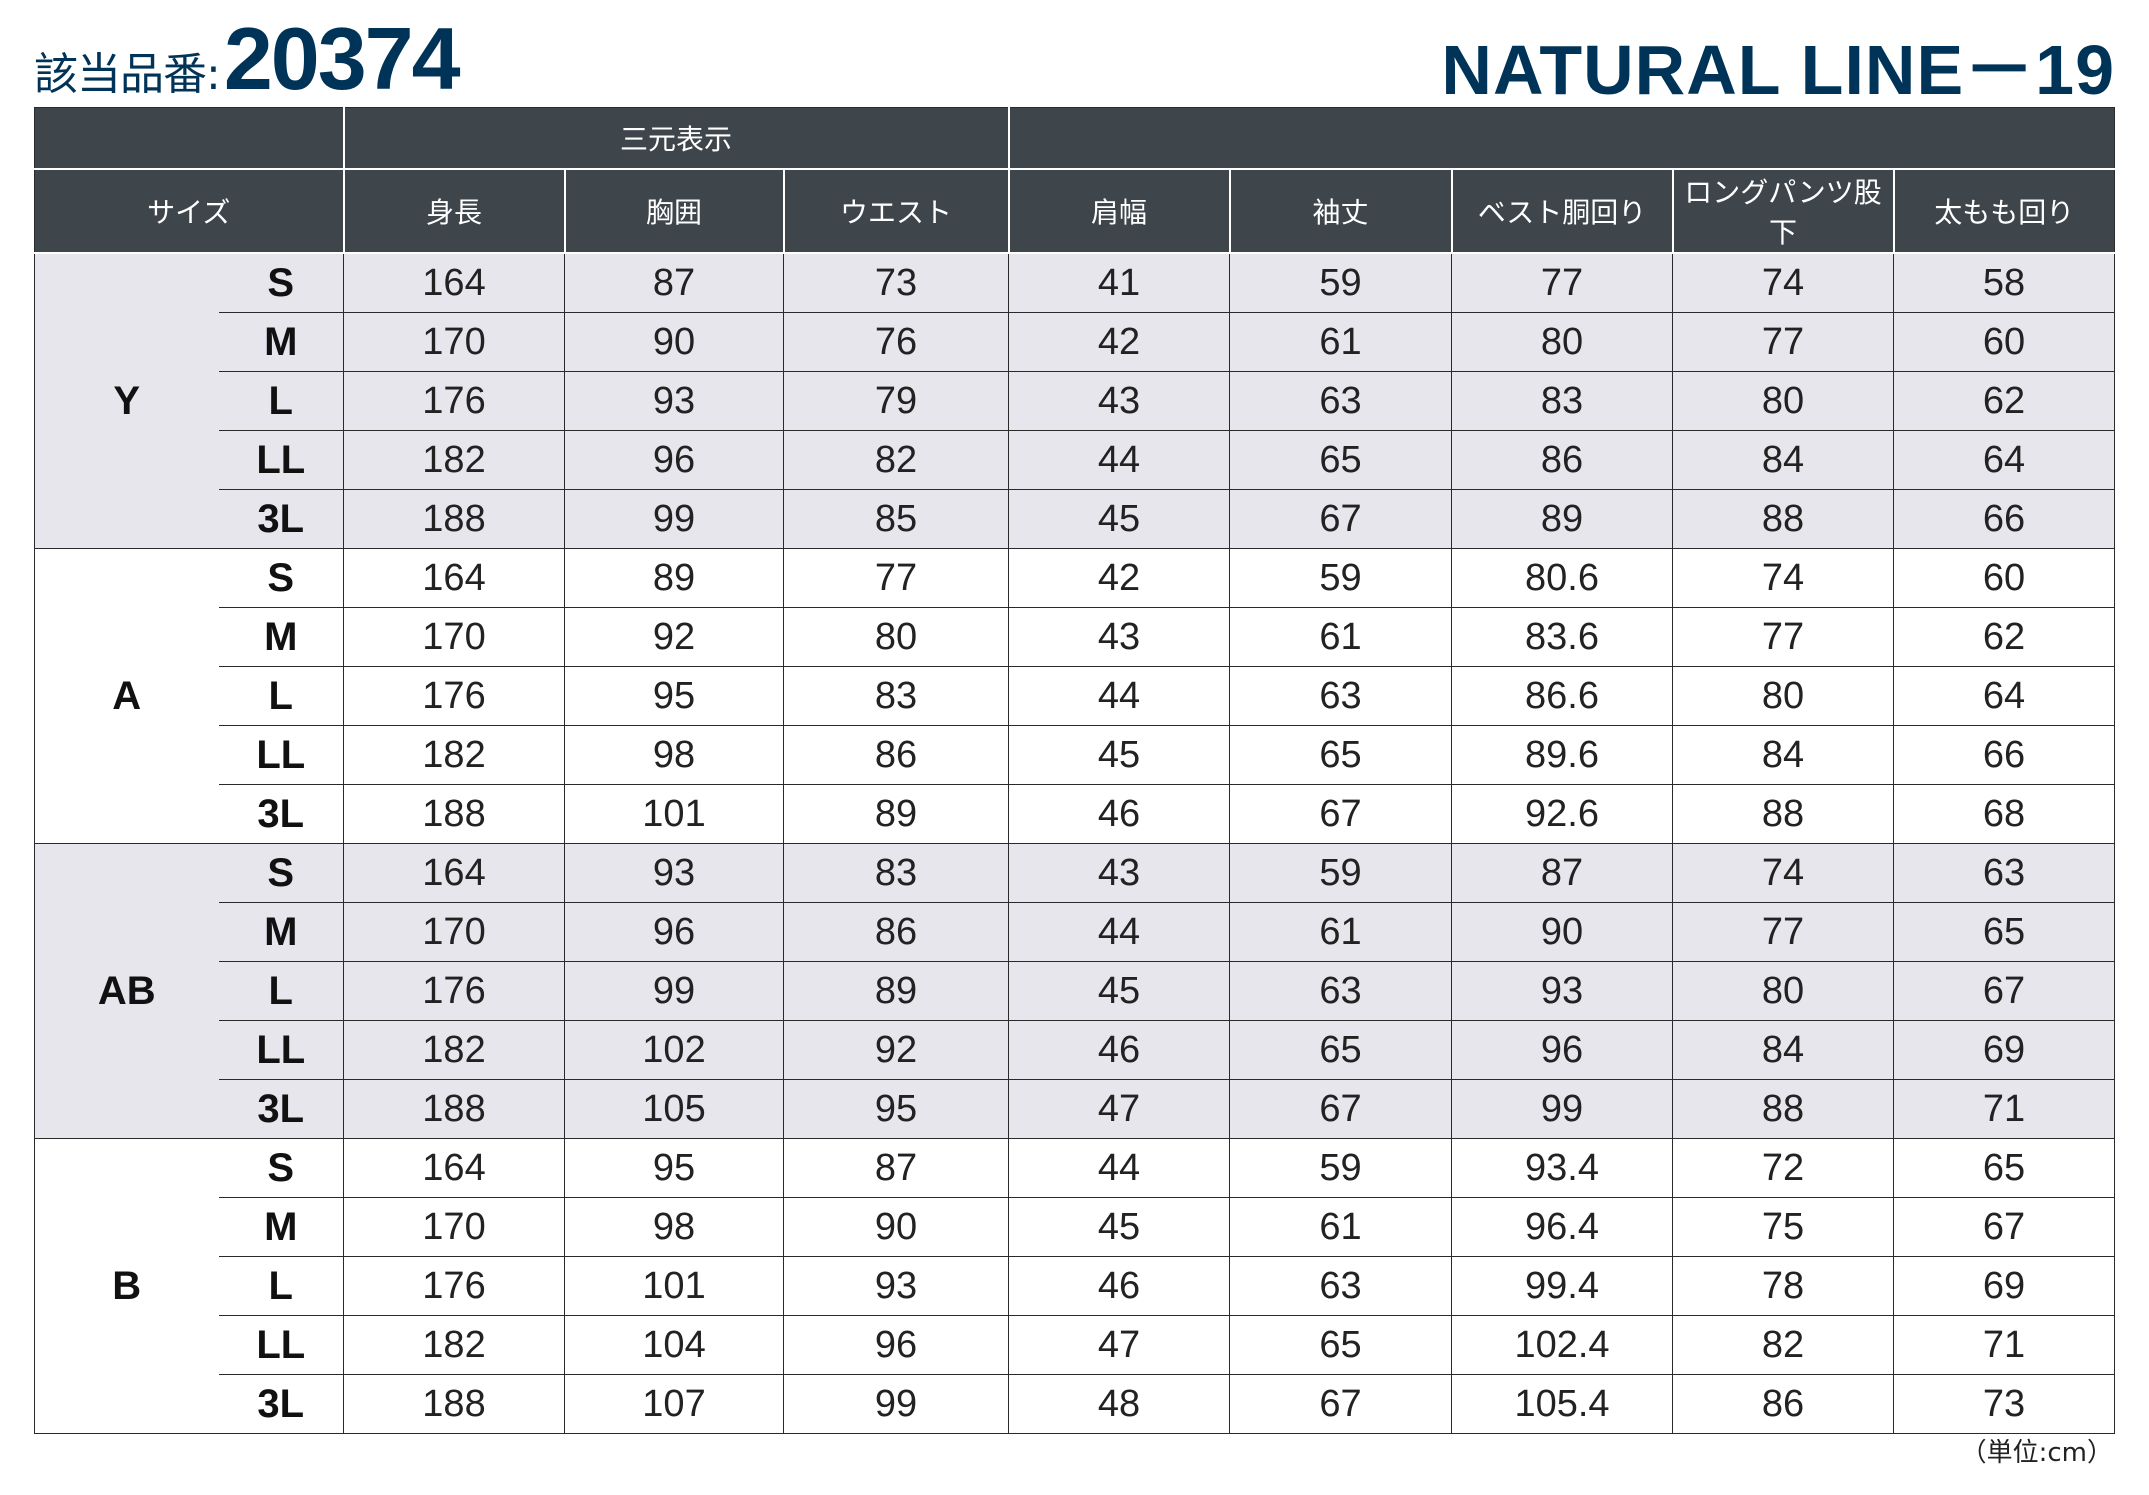 This screenshot has width=2149, height=1495. Describe the element at coordinates (1340, 211) in the screenshot. I see `column-header: 袖丈` at that location.